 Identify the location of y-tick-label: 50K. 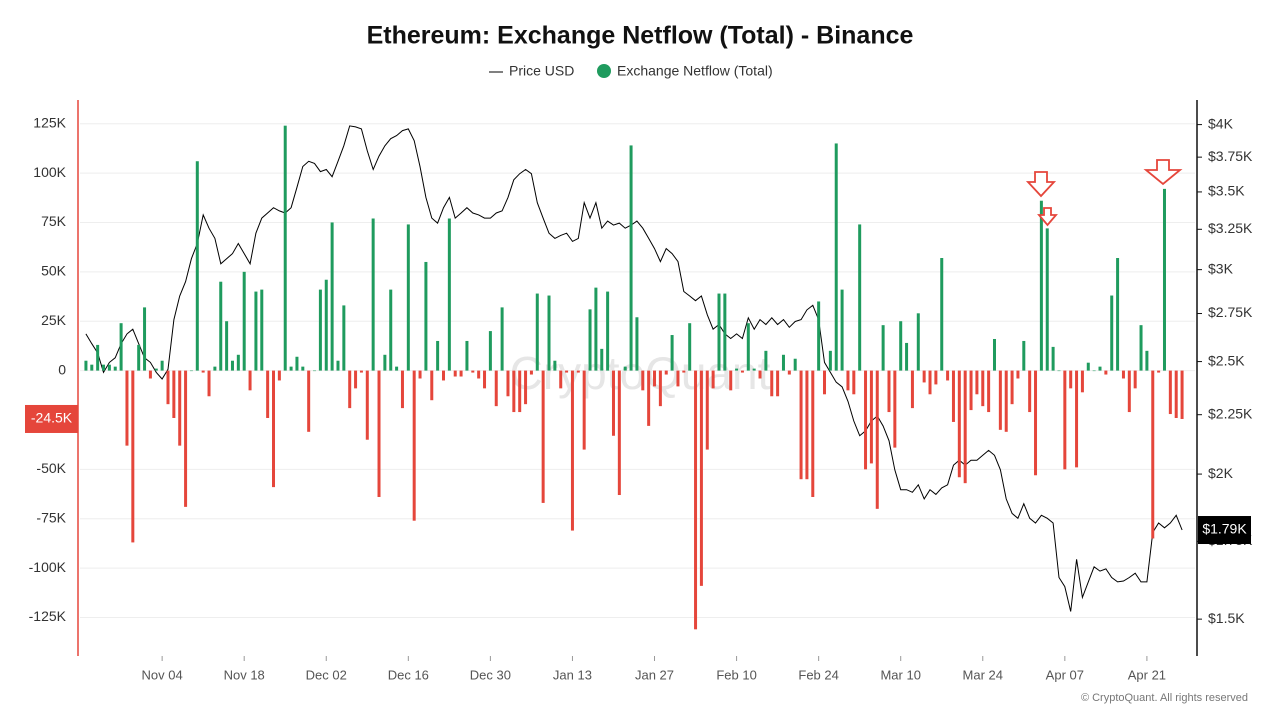
(54, 271).